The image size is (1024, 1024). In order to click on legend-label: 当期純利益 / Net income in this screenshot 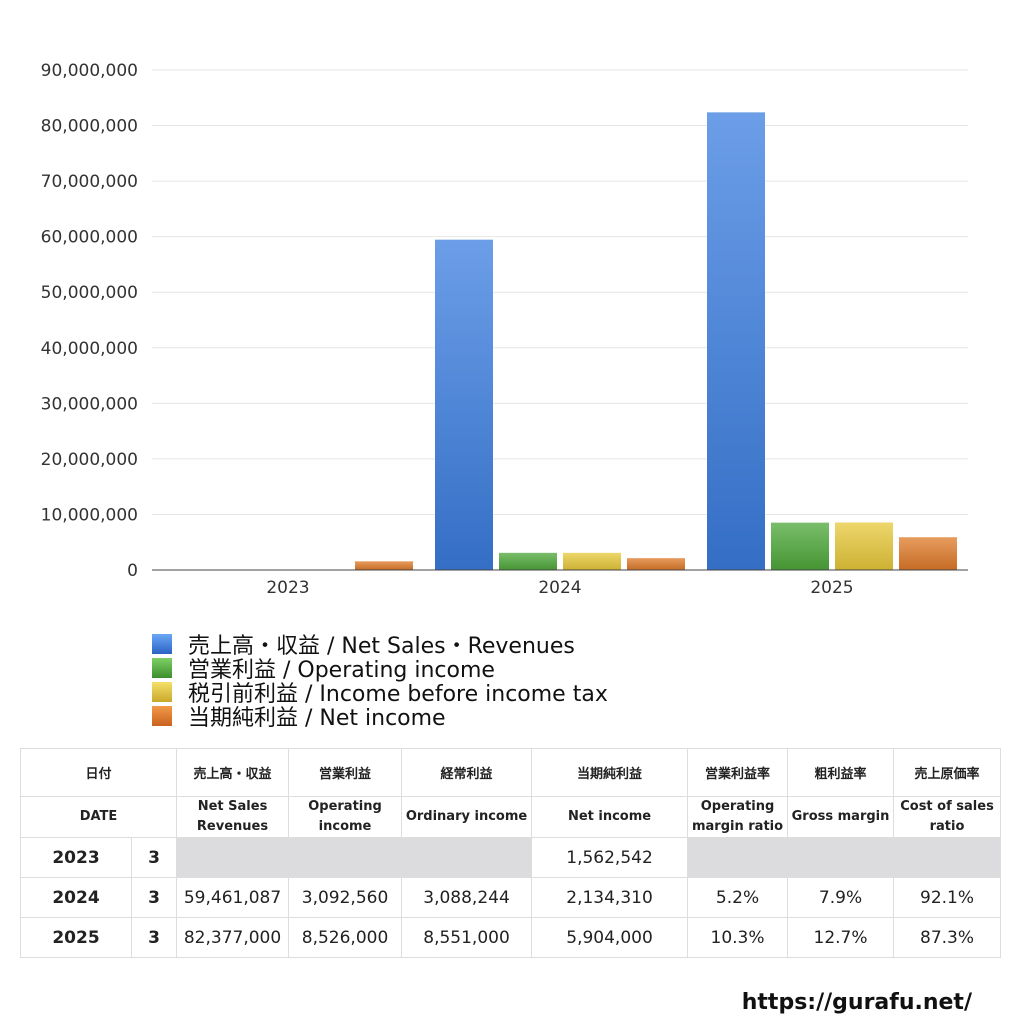, I will do `click(317, 718)`.